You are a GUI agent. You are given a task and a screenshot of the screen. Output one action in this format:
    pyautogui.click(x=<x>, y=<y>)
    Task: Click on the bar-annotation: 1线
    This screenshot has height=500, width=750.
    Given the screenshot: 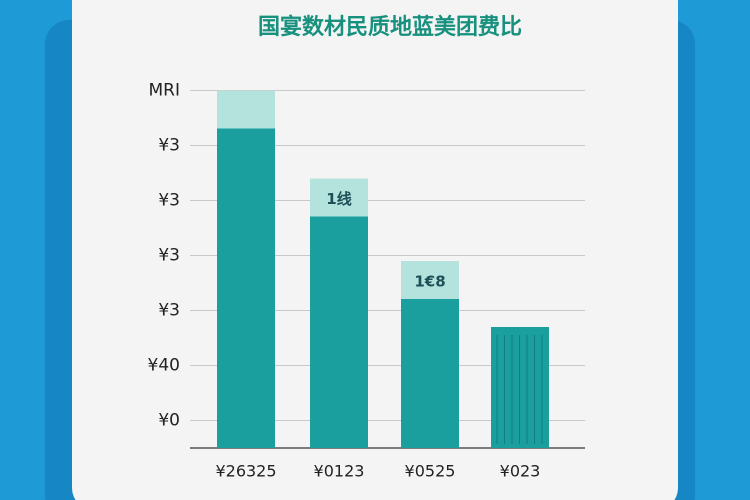 What is the action you would take?
    pyautogui.click(x=338, y=199)
    